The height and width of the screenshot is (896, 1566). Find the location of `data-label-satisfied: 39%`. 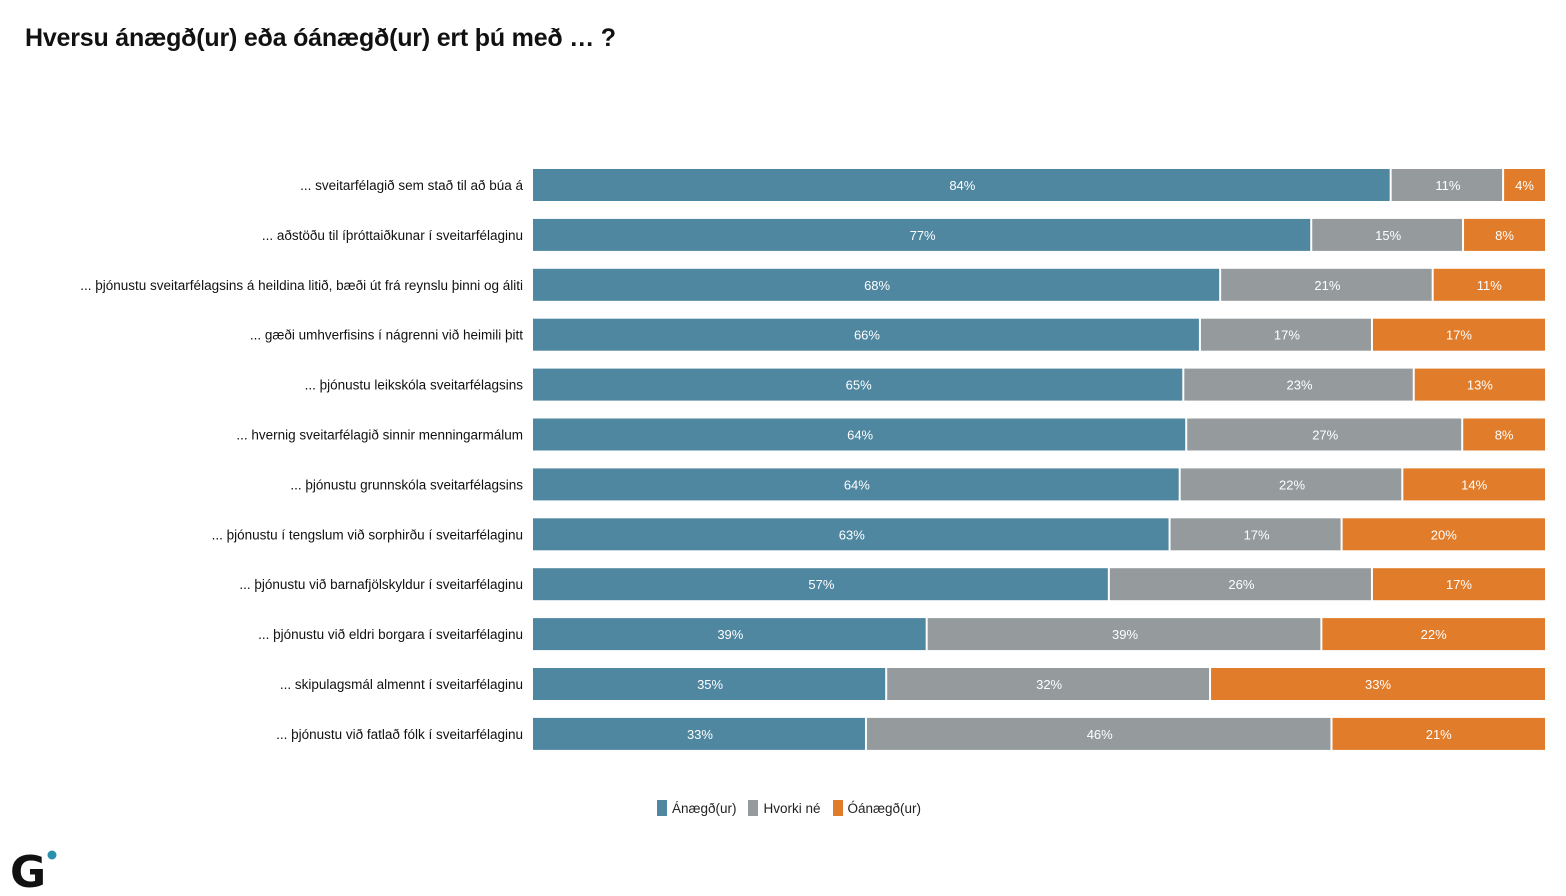

data-label-satisfied: 39% is located at coordinates (730, 634).